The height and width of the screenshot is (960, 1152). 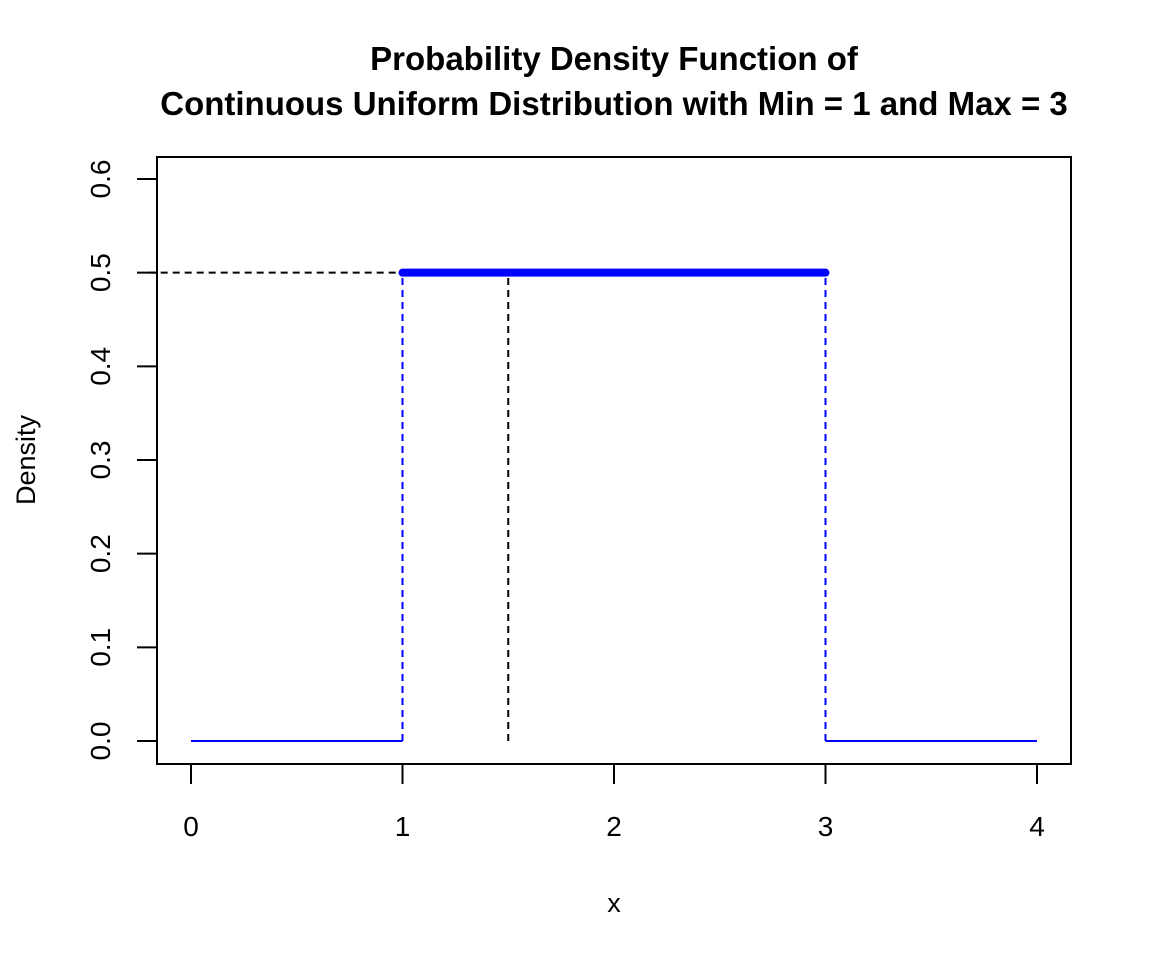 I want to click on chart-title-line1: Probability Density Function of, so click(x=614, y=58).